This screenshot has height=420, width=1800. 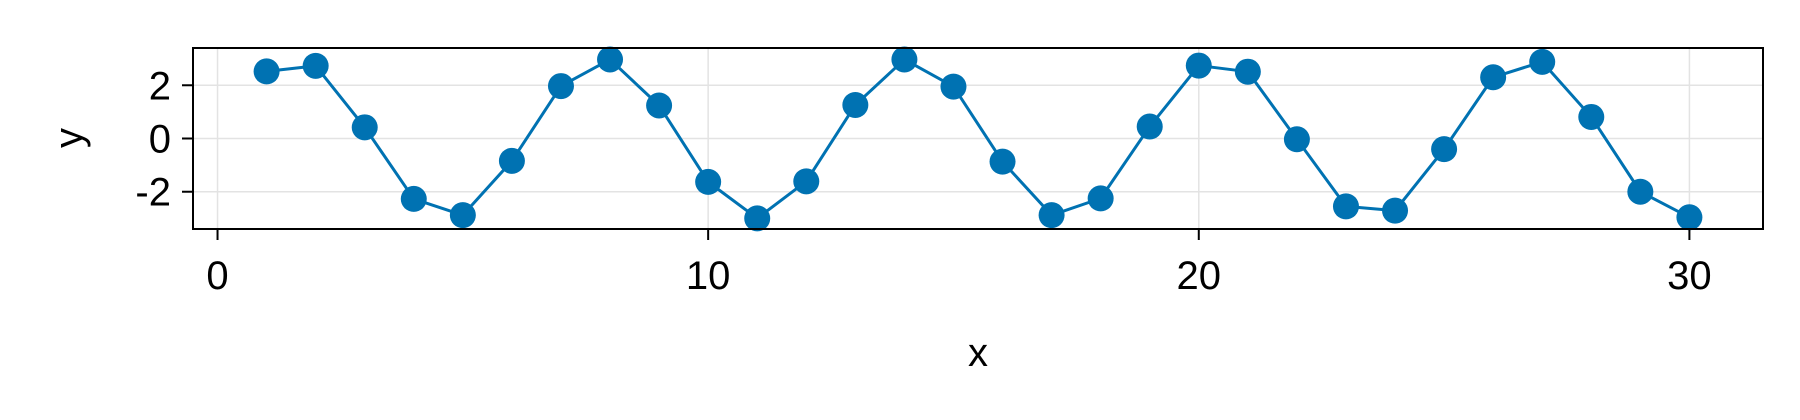 What do you see at coordinates (978, 353) in the screenshot?
I see `x-axis-label: x` at bounding box center [978, 353].